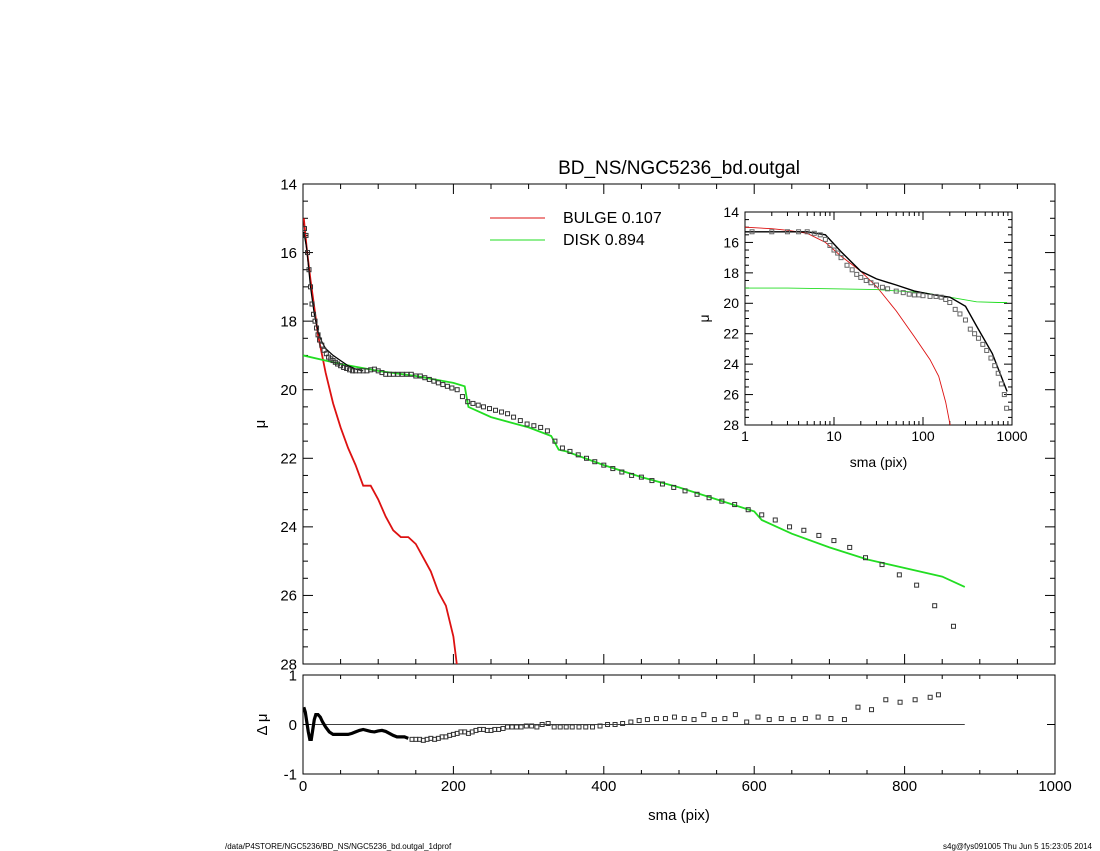  I want to click on x-axis-label: sma (pix), so click(879, 462).